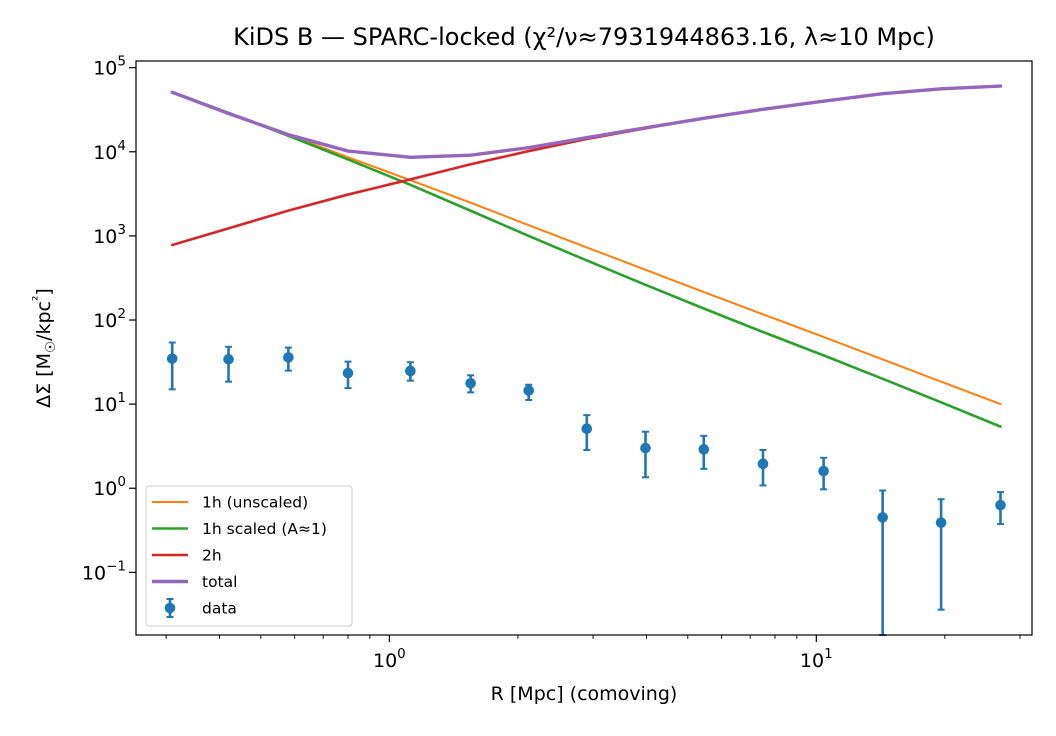 The height and width of the screenshot is (736, 1056). What do you see at coordinates (389, 659) in the screenshot?
I see `x-tick-label: 10⁰` at bounding box center [389, 659].